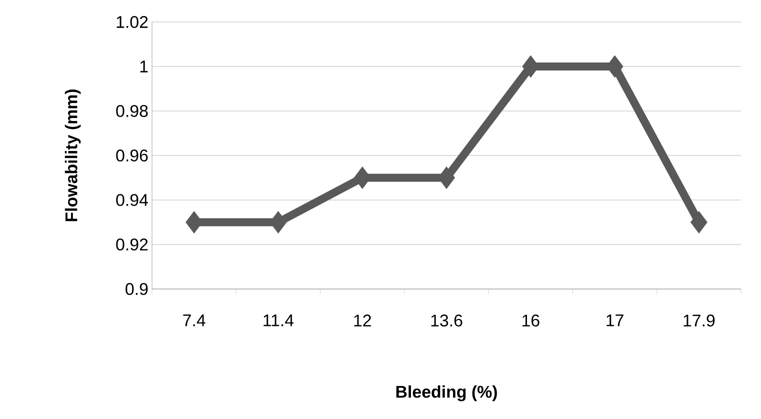 This screenshot has height=419, width=761. Describe the element at coordinates (699, 222) in the screenshot. I see `point` at that location.